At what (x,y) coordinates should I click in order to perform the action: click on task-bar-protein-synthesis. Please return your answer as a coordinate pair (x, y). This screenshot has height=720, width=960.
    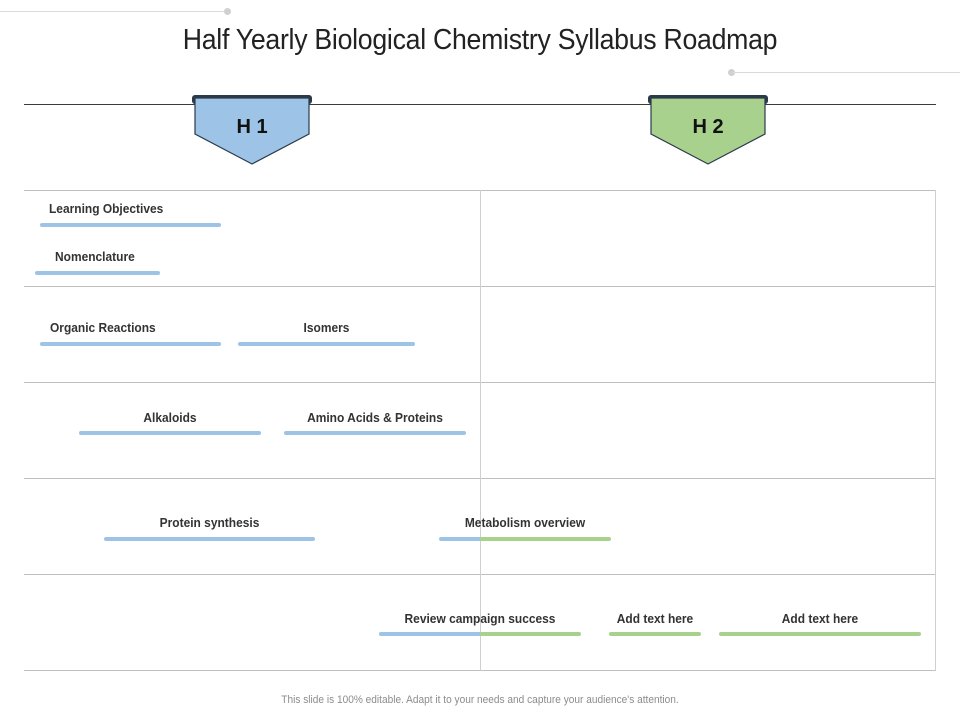
    Looking at the image, I should click on (209, 539).